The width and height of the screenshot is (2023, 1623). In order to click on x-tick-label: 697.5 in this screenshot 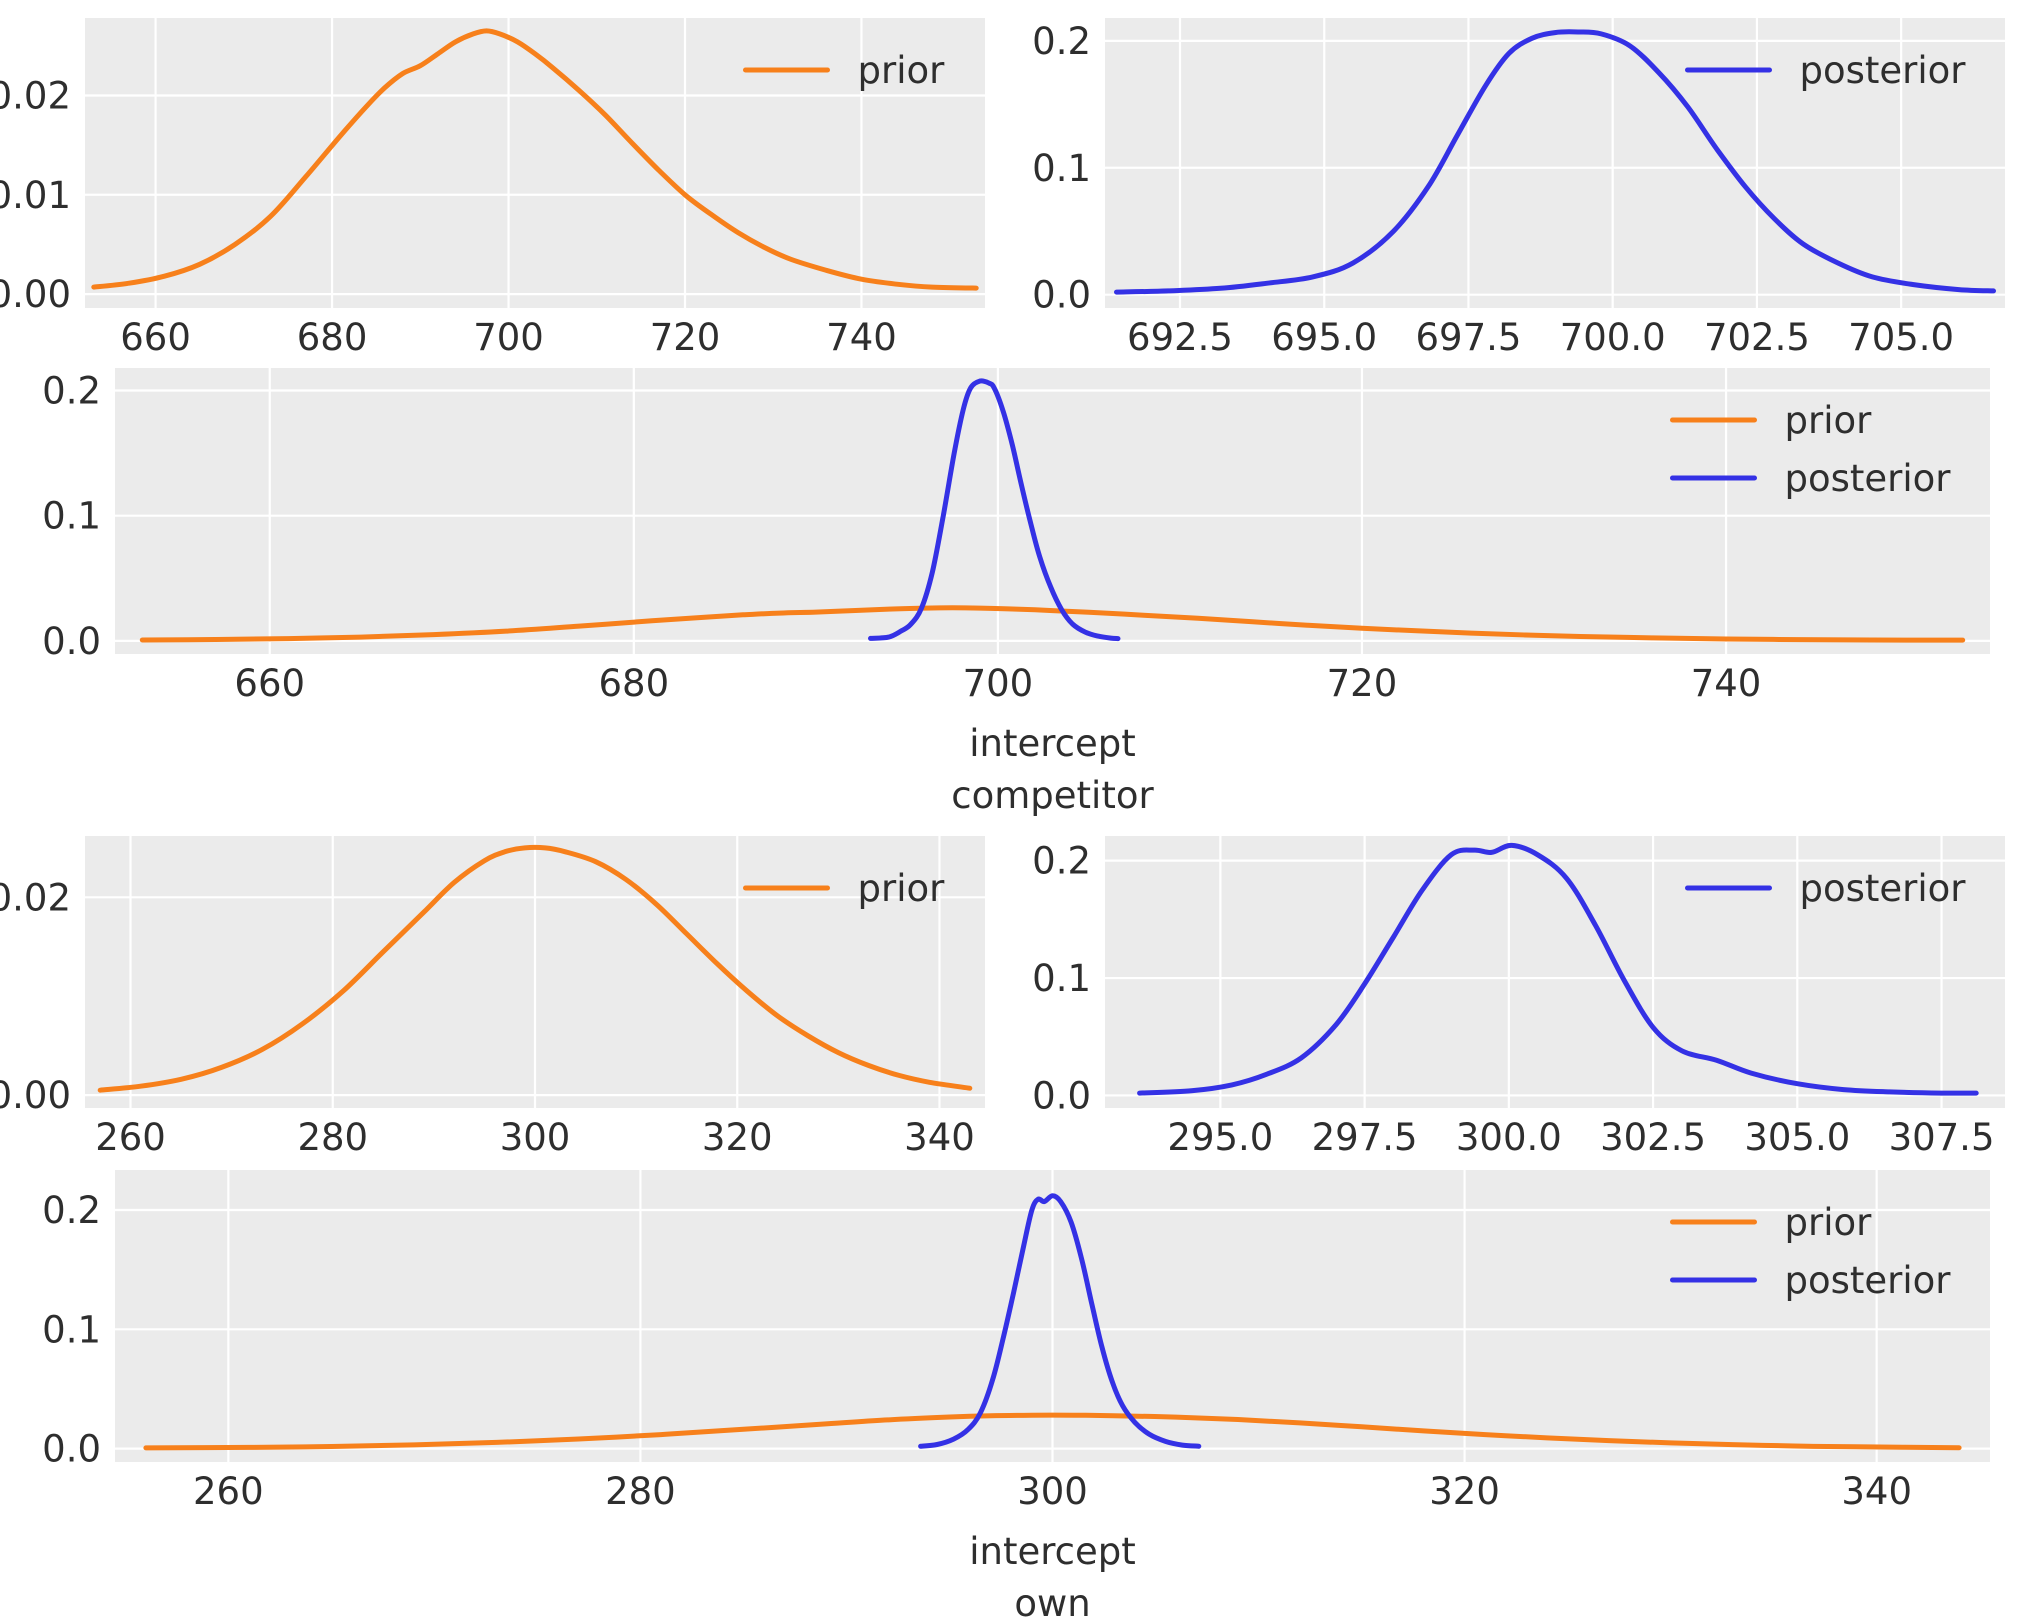, I will do `click(1468, 337)`.